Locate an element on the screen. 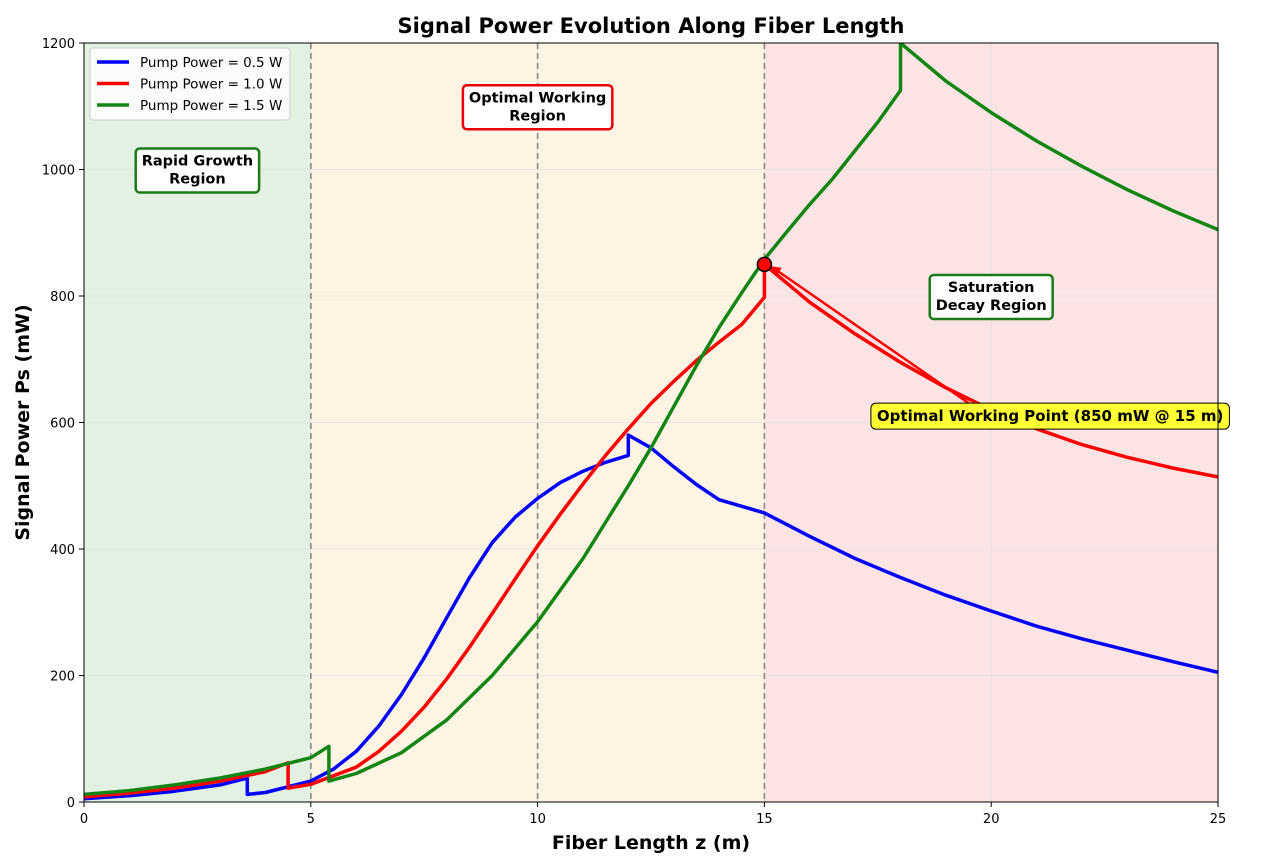 The width and height of the screenshot is (1269, 859). annotation: Optimal Working Point (850 mW @ 15 m) is located at coordinates (993, 343).